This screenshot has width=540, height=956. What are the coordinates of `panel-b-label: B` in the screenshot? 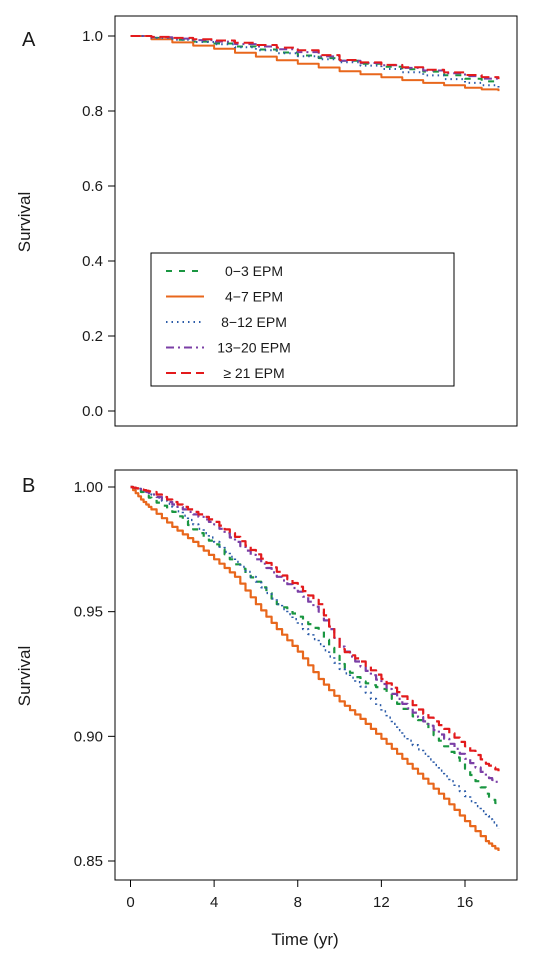 It's located at (28, 486).